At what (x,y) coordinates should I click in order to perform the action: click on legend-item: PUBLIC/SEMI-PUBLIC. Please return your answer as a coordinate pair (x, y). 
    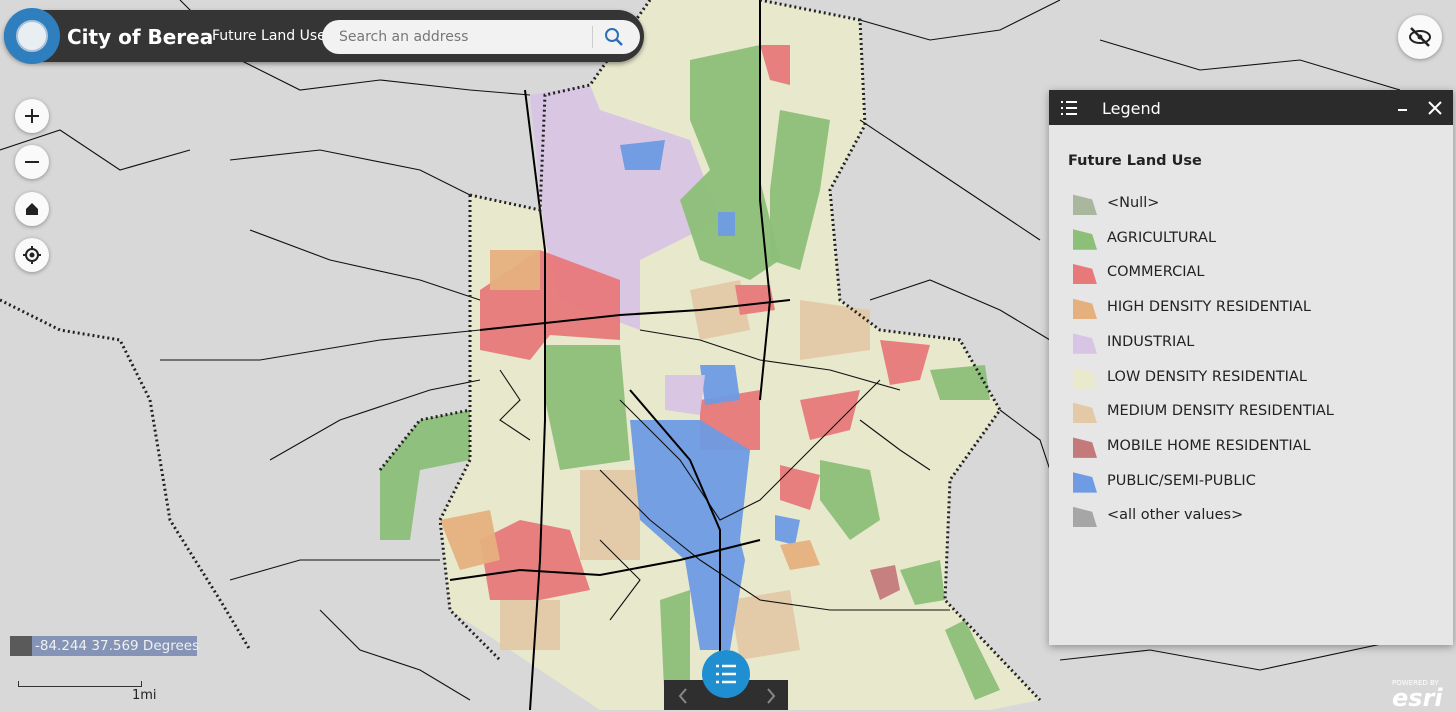
    Looking at the image, I should click on (1164, 481).